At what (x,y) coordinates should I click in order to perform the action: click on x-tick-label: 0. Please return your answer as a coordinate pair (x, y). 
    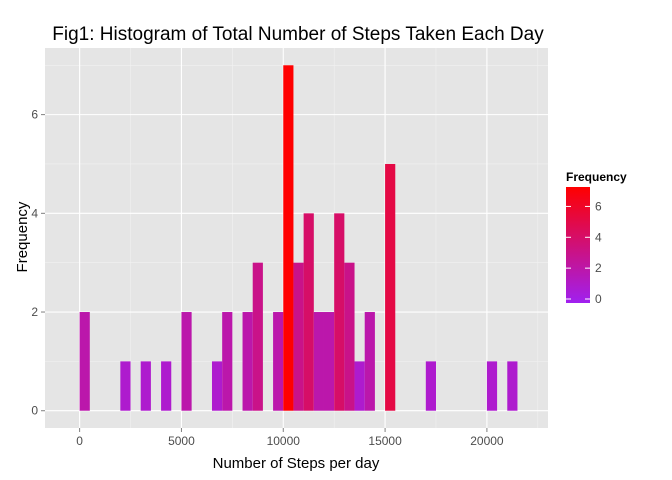
    Looking at the image, I should click on (79, 441).